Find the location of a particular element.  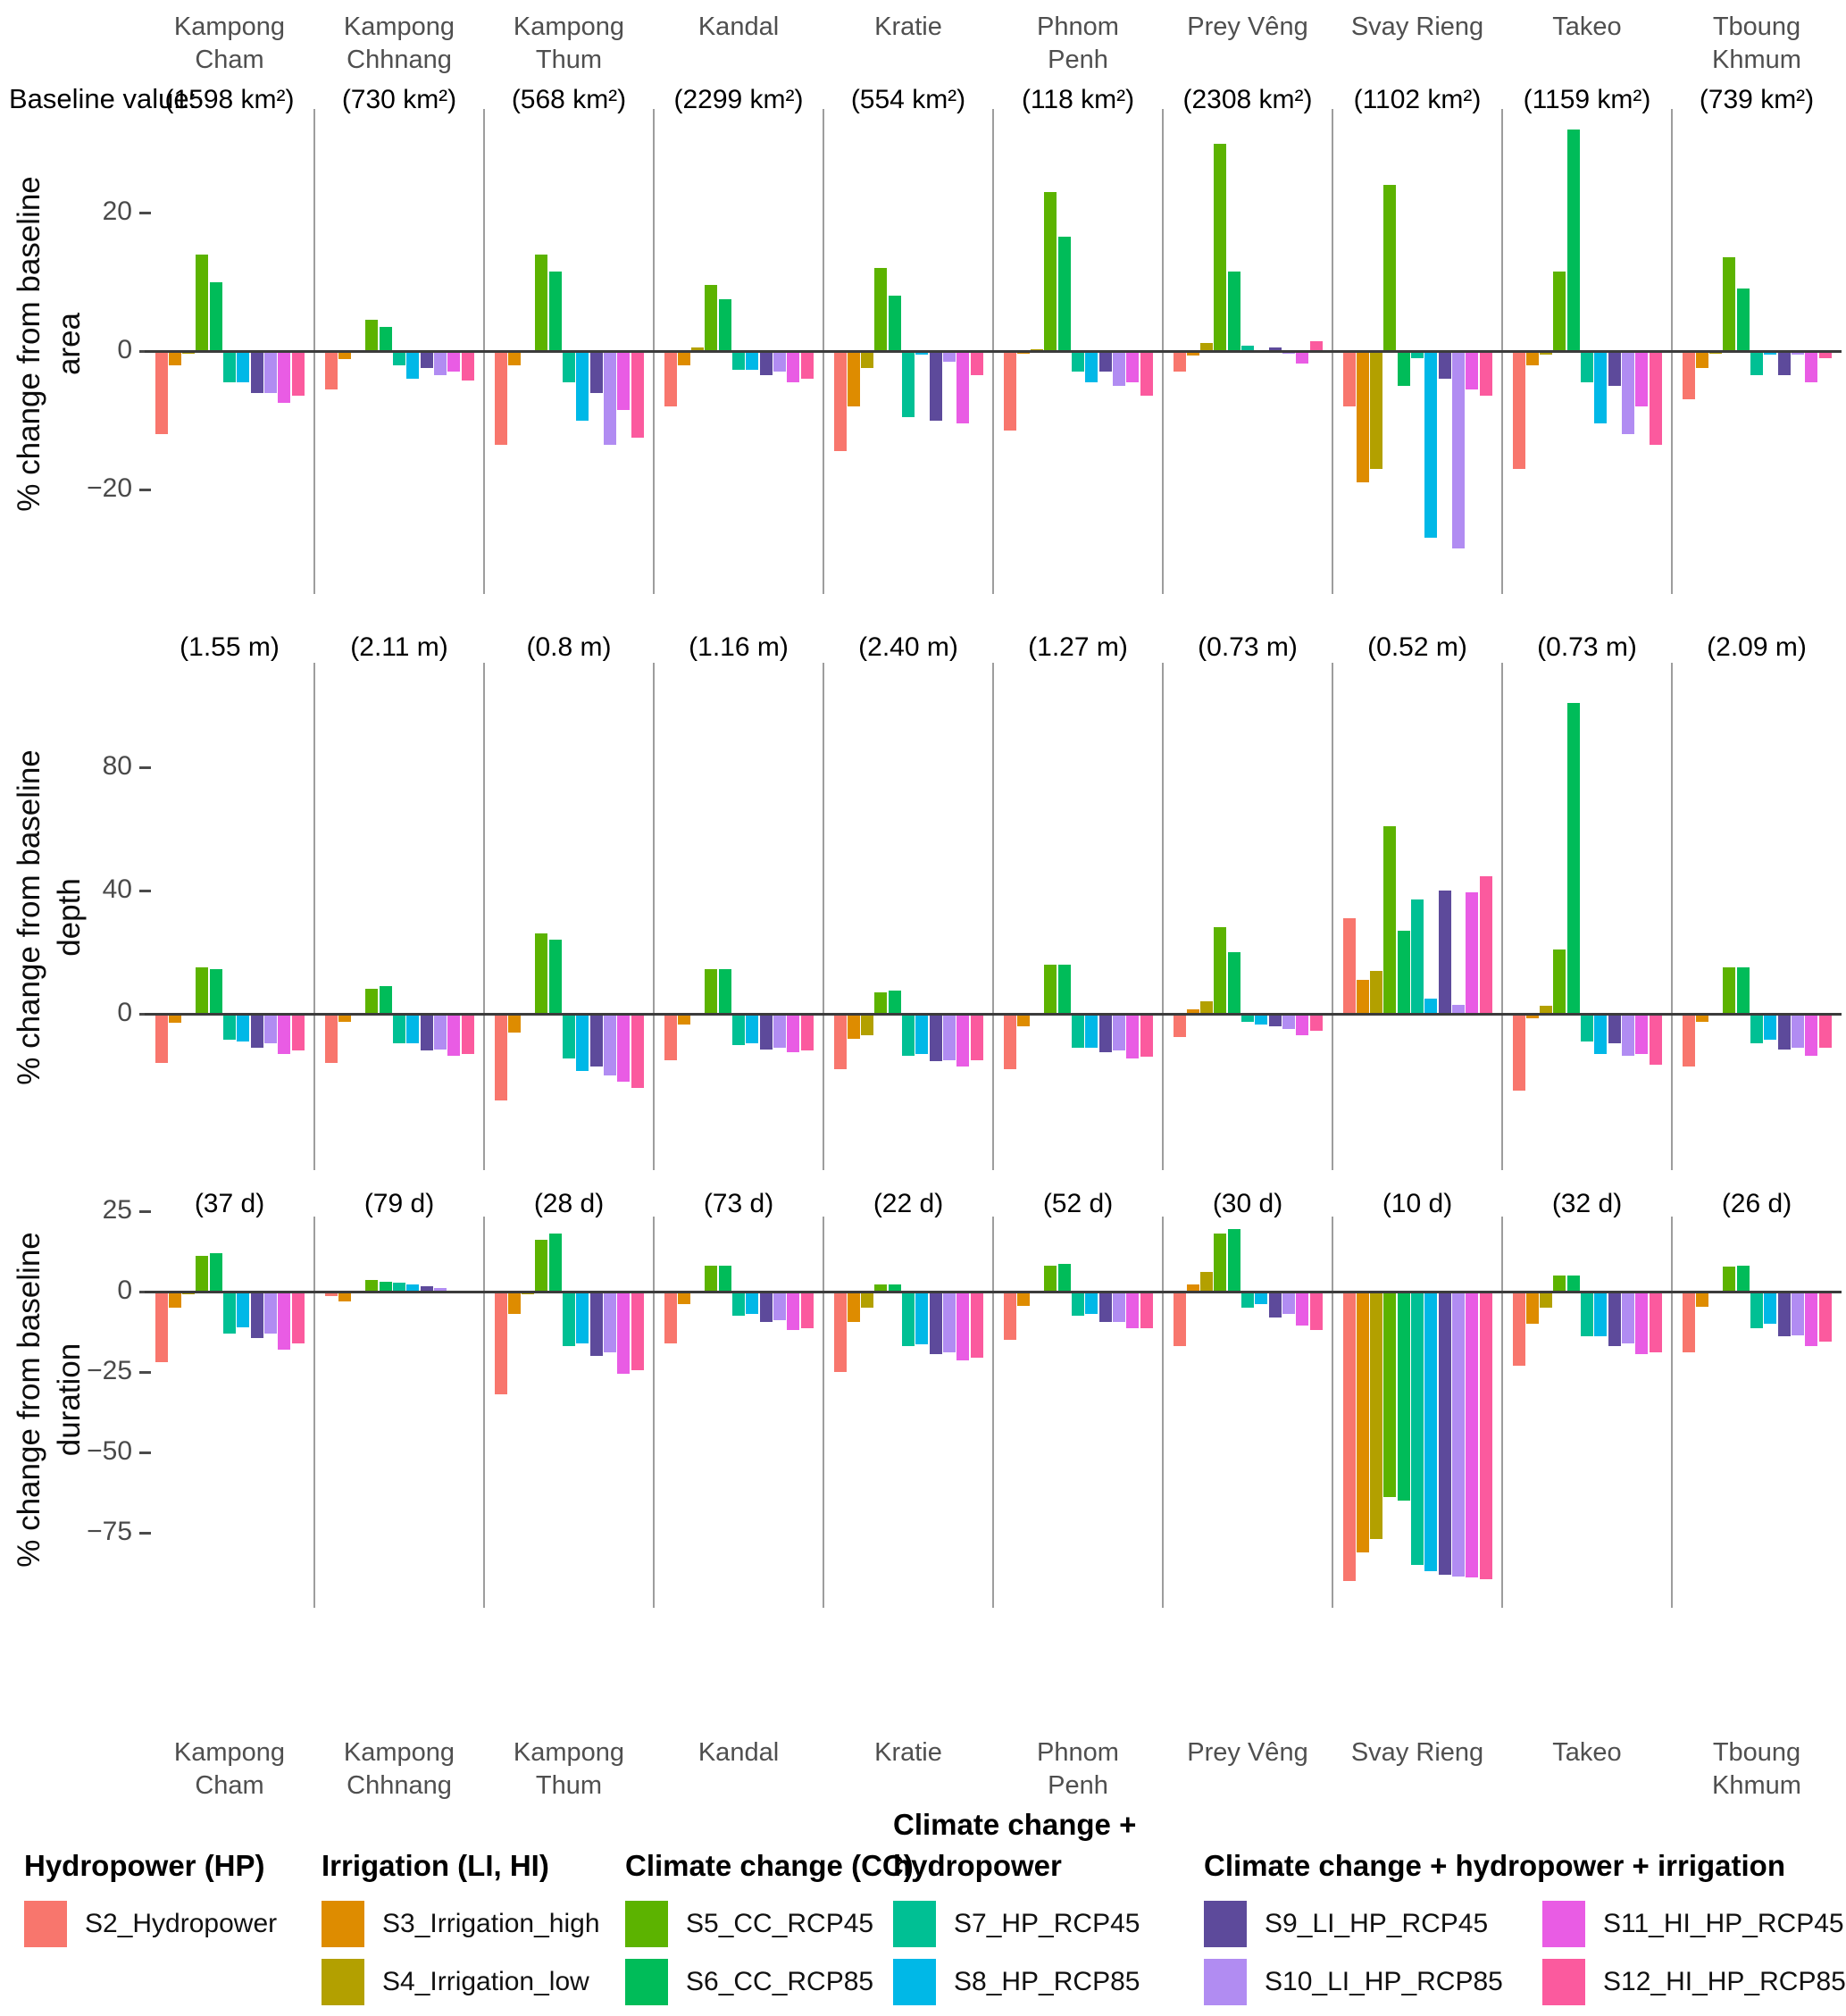

bar-depth-S7_HP_RCP45 is located at coordinates (1078, 1031).